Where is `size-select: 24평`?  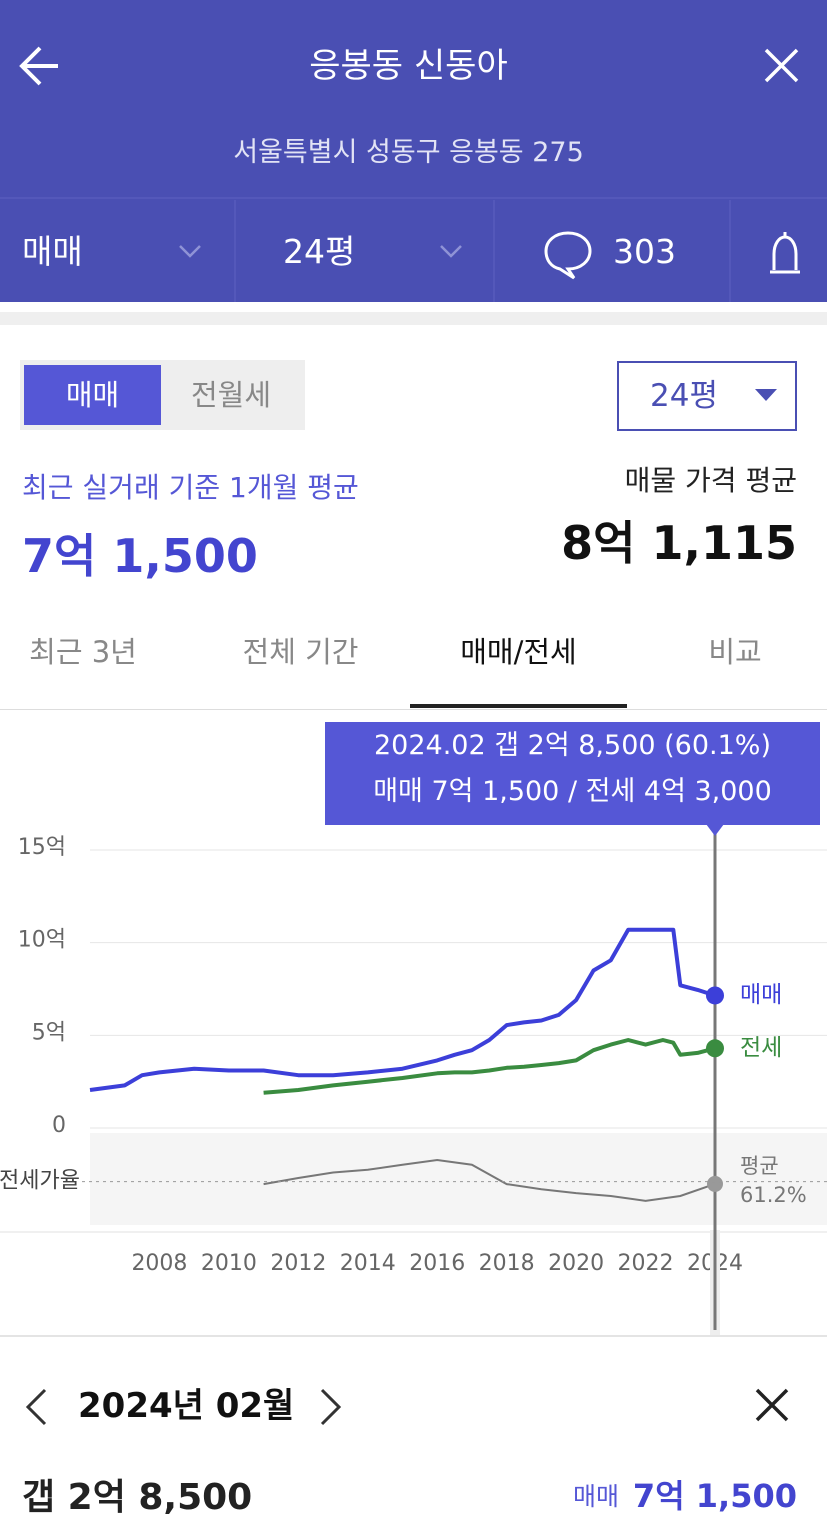 size-select: 24평 is located at coordinates (319, 251).